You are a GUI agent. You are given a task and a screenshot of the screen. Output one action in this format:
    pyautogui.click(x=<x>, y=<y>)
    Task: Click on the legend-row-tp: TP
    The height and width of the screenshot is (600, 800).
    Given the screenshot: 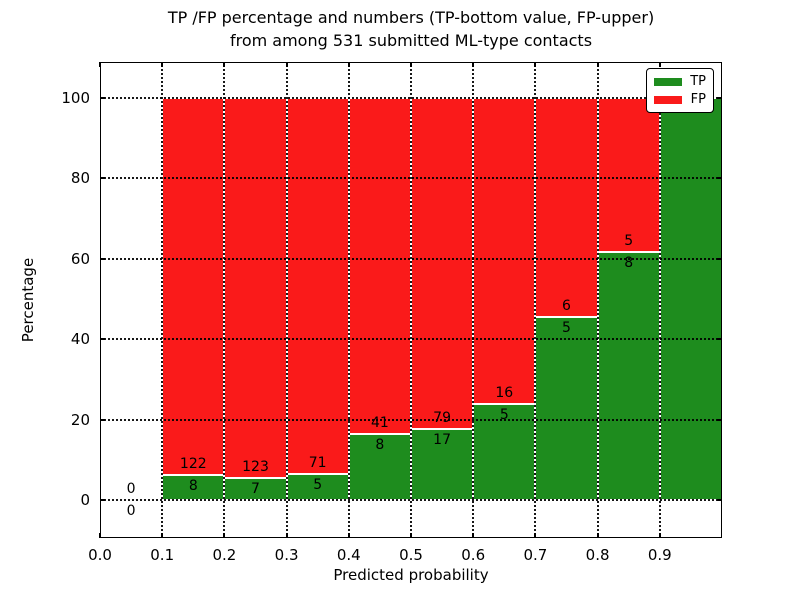 What is the action you would take?
    pyautogui.click(x=680, y=81)
    